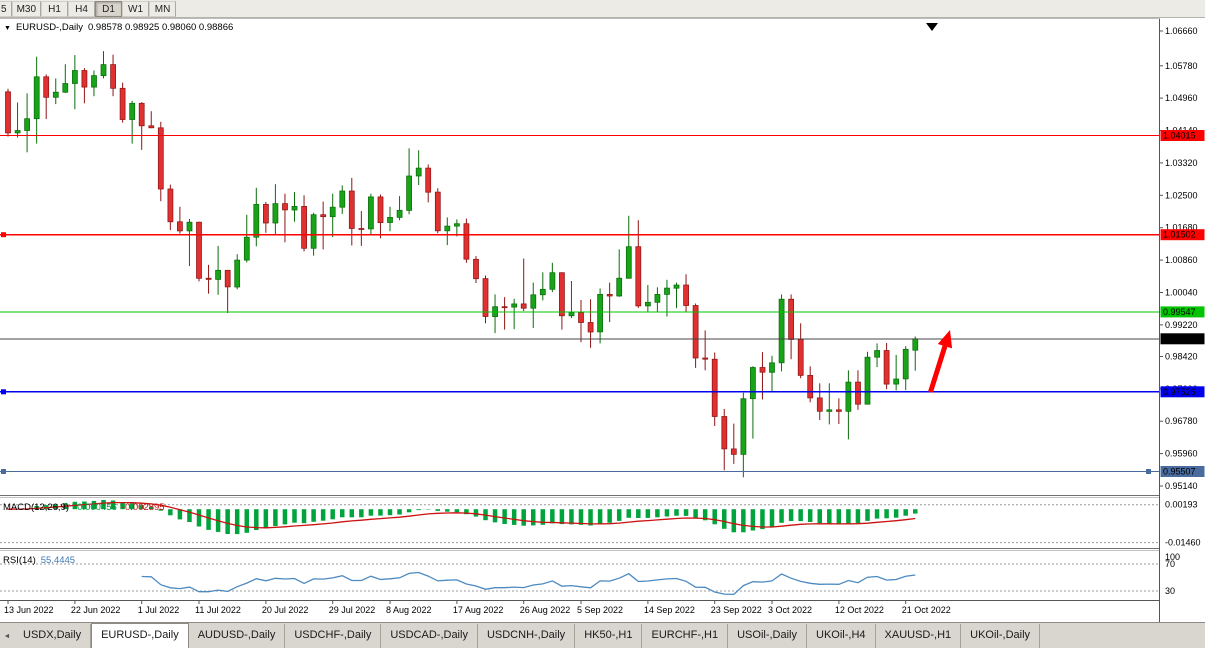 This screenshot has width=1205, height=648. Describe the element at coordinates (609, 636) in the screenshot. I see `symbol-tab-hk50-h1: HK50-,H1` at that location.